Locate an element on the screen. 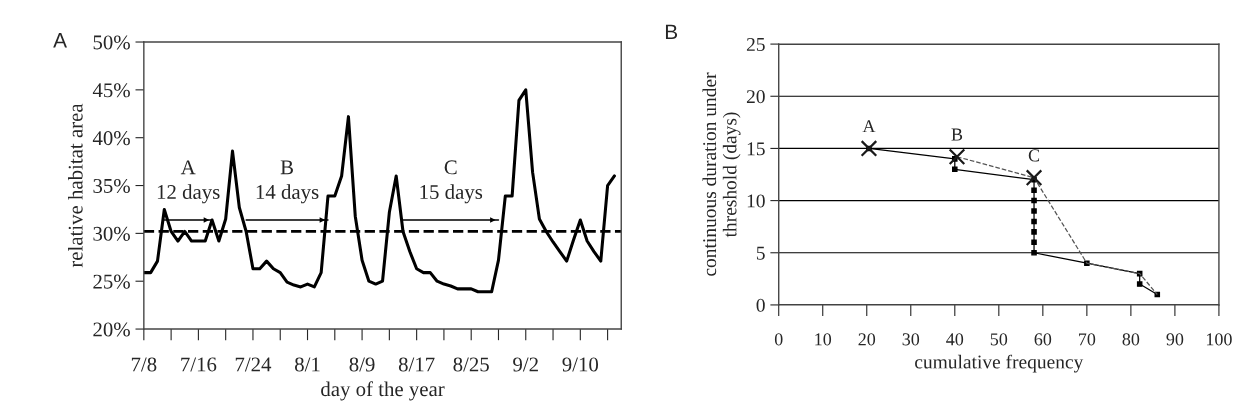  y-tick-label: 20% is located at coordinates (111, 329).